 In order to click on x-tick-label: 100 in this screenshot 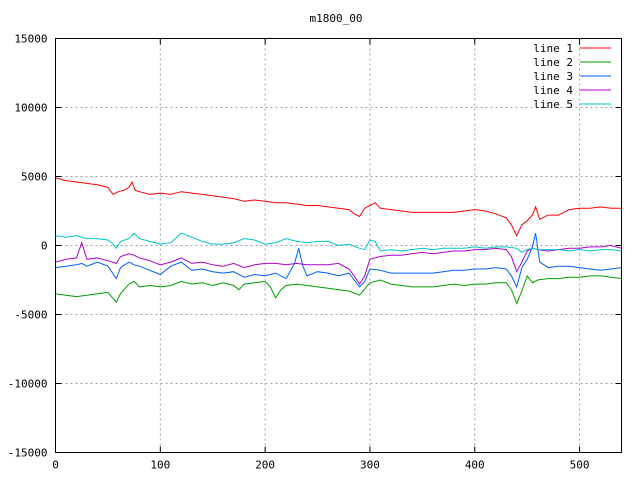, I will do `click(160, 465)`.